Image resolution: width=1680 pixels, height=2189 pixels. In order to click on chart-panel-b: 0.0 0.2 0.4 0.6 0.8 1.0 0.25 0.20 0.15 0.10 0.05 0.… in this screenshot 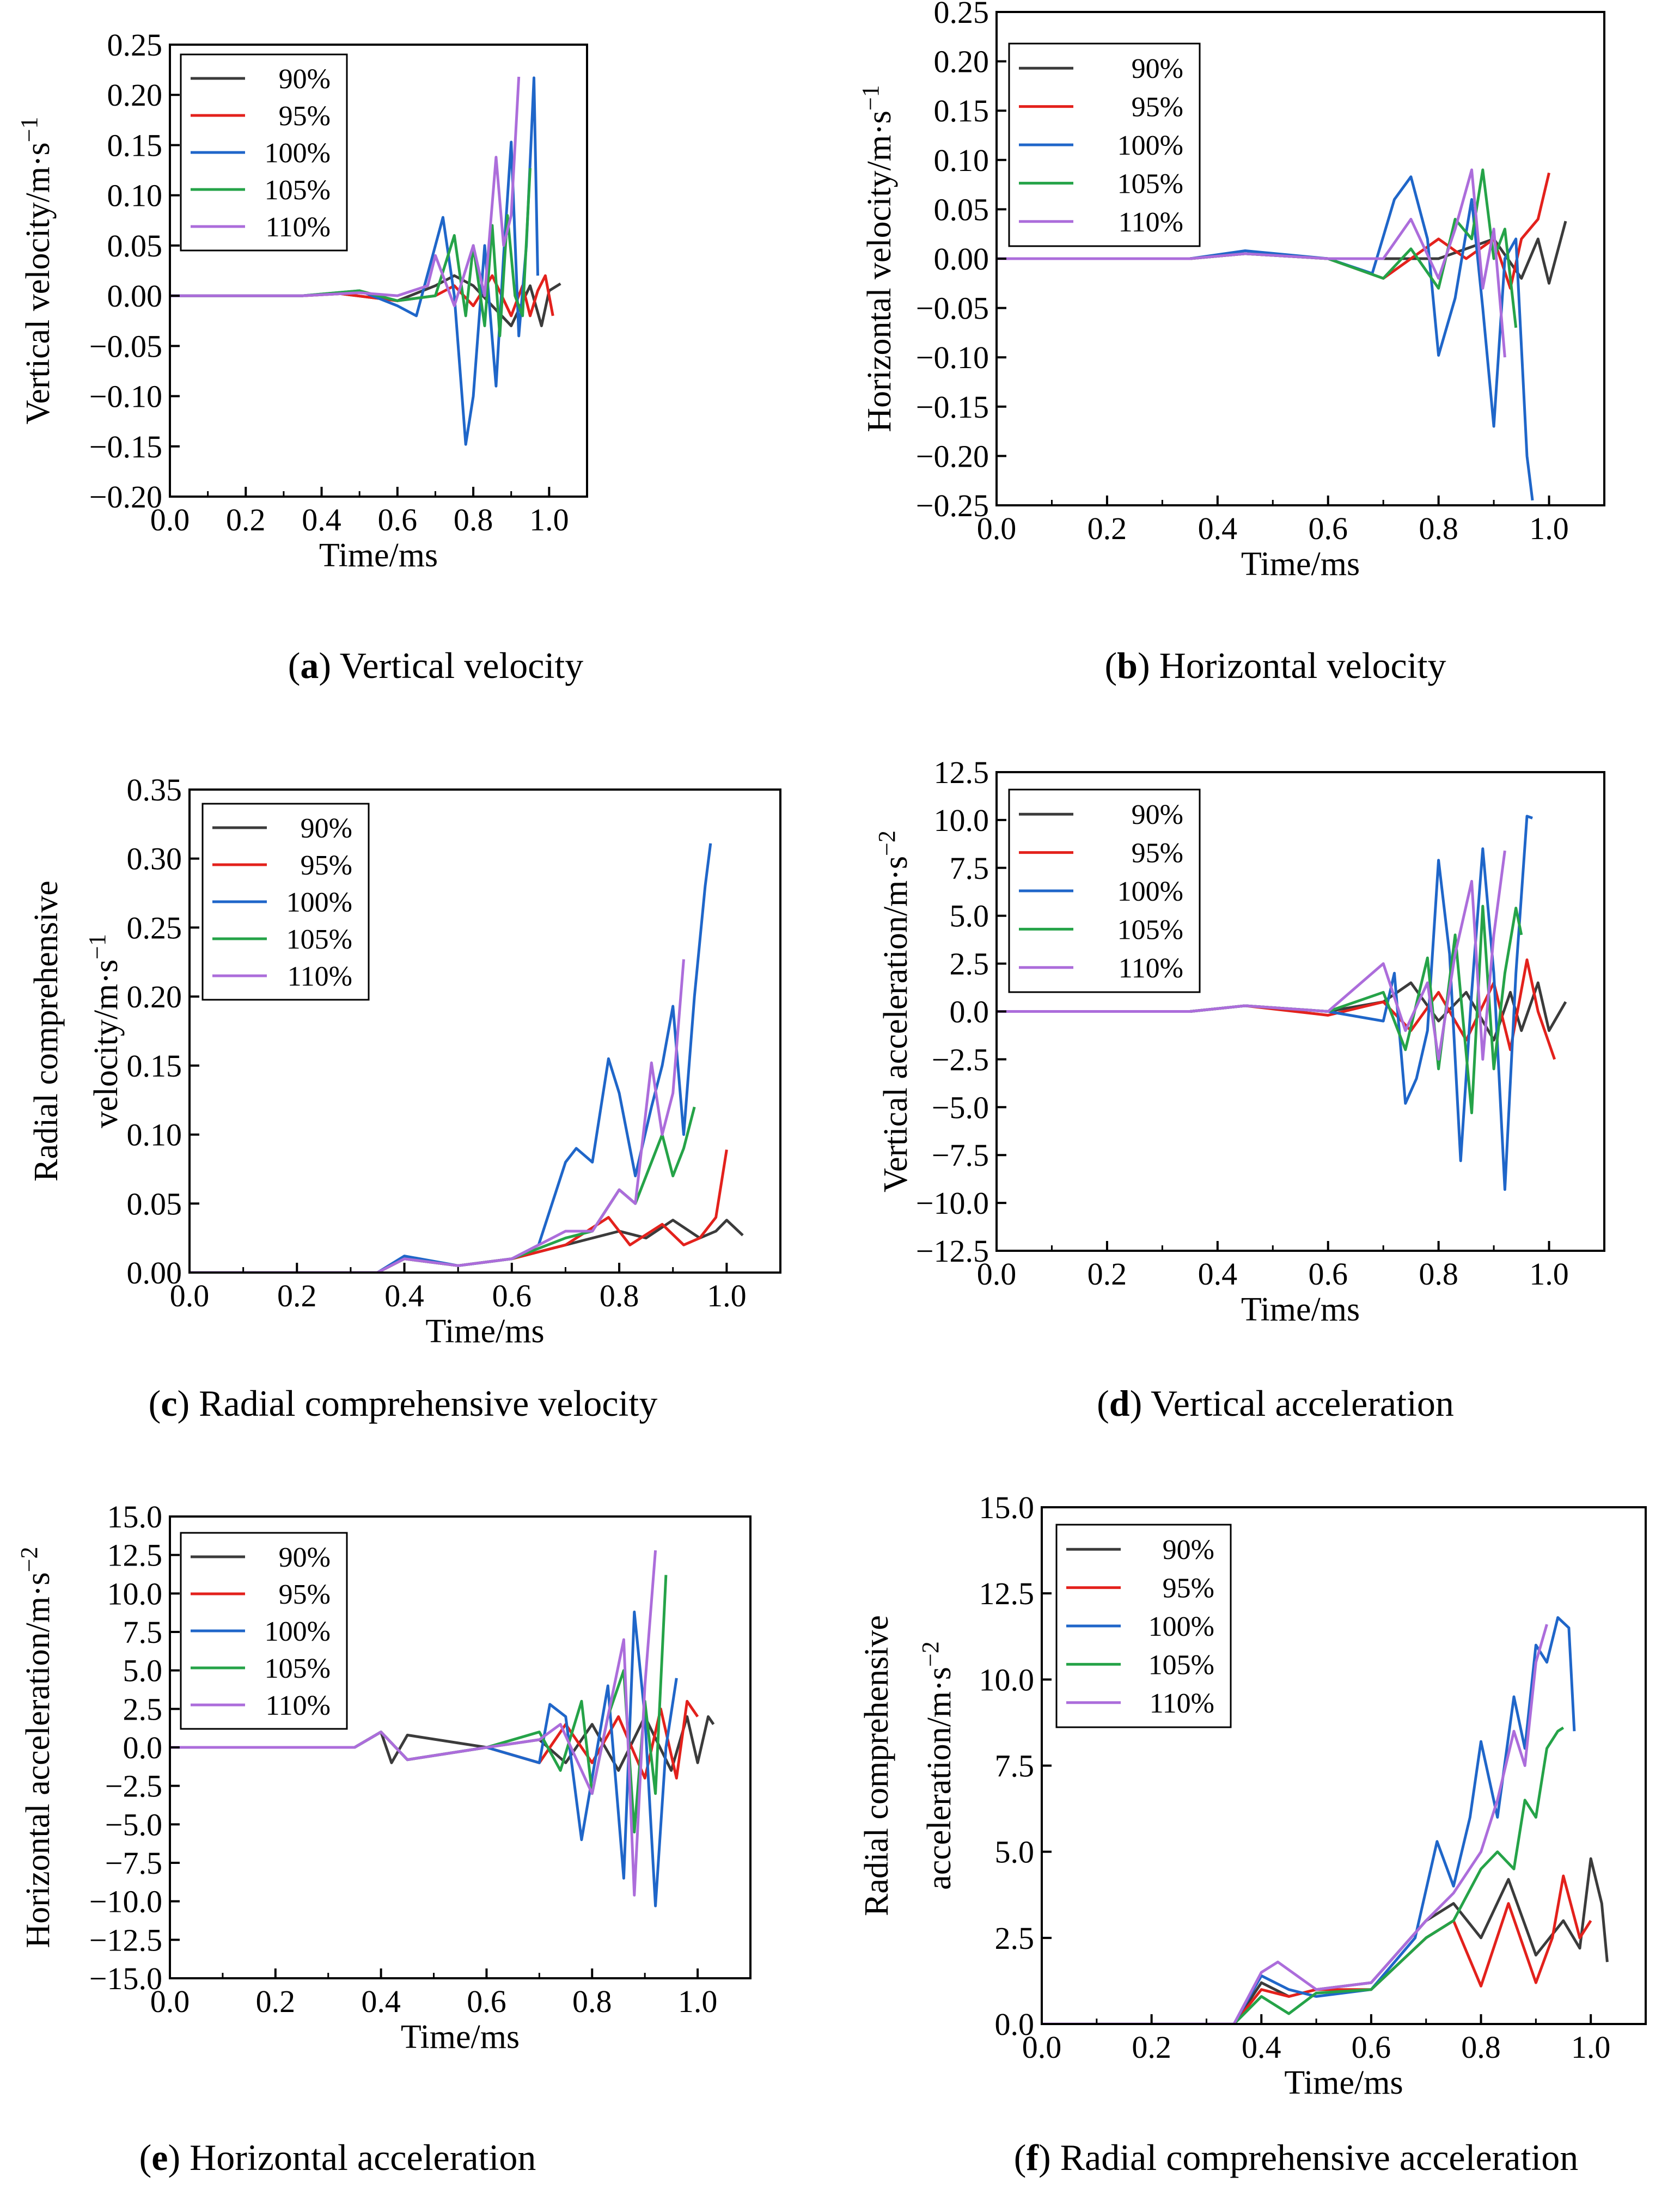, I will do `click(1231, 343)`.